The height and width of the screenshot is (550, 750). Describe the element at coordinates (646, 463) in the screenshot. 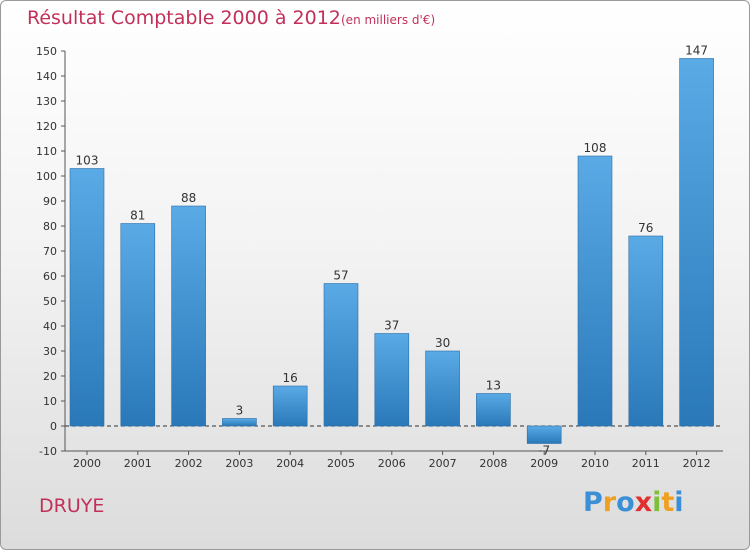

I see `x-tick-label: 2011` at that location.